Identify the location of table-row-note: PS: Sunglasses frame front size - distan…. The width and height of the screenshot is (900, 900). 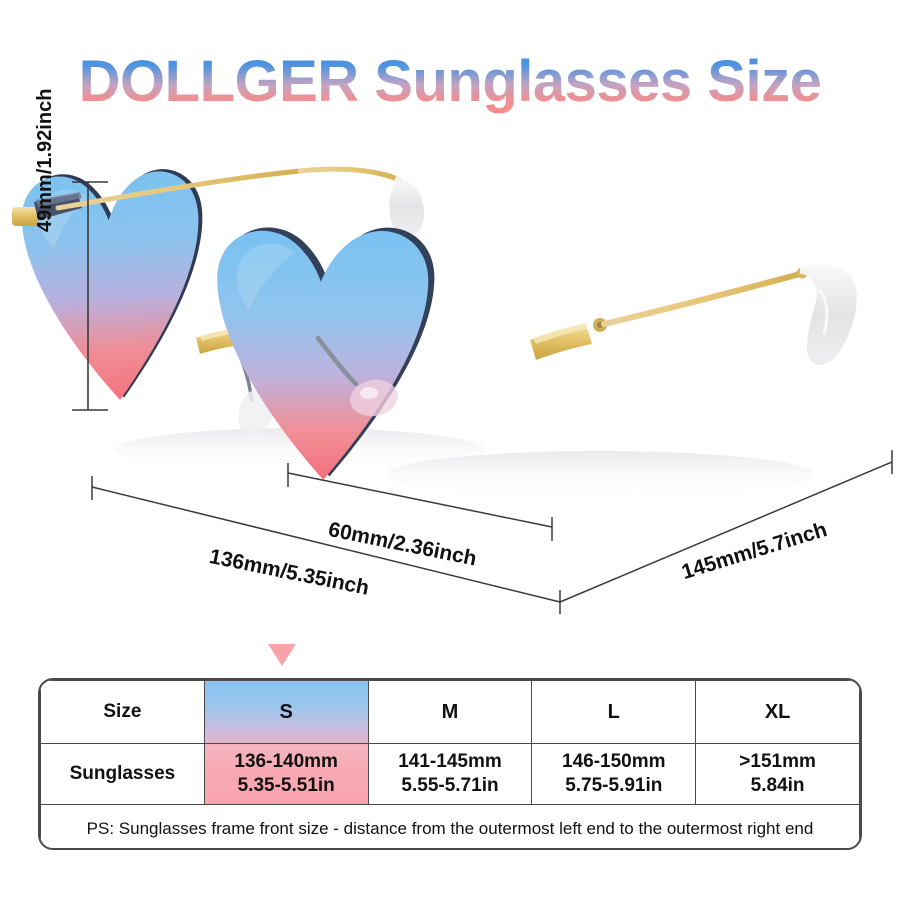
(450, 826).